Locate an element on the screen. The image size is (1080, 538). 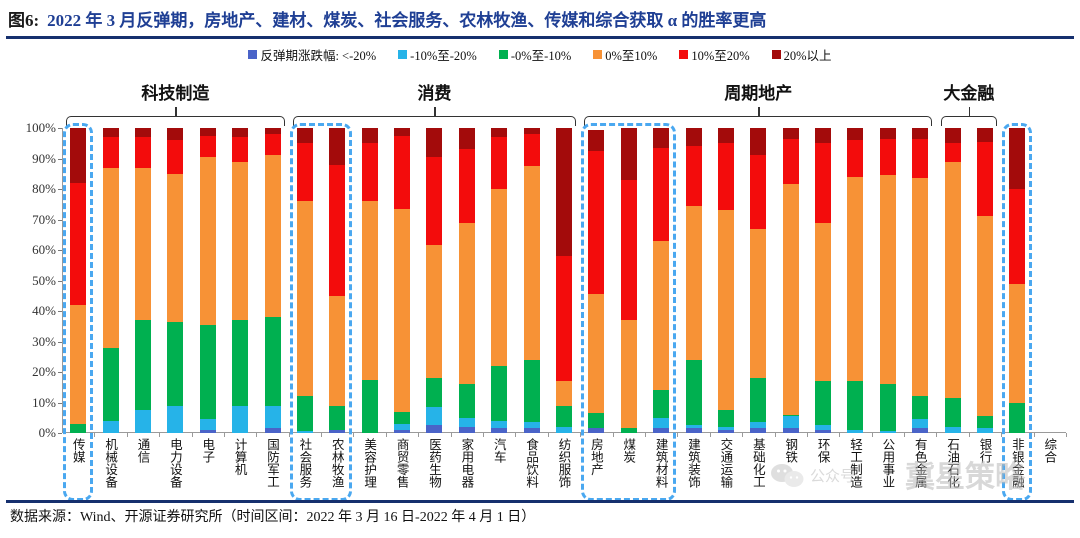
x-axis-label-0: 传媒 is located at coordinates (77, 450).